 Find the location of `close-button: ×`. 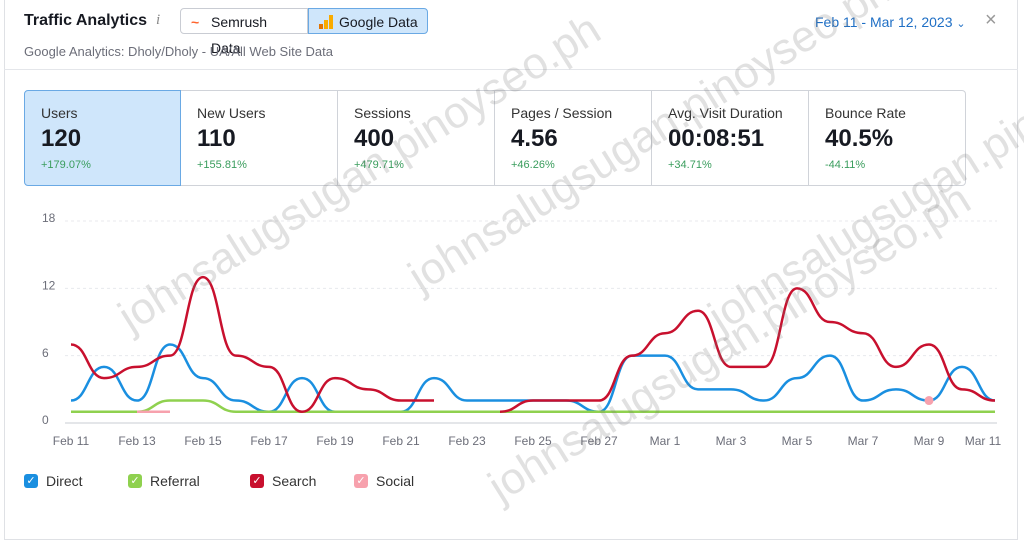

close-button: × is located at coordinates (991, 20).